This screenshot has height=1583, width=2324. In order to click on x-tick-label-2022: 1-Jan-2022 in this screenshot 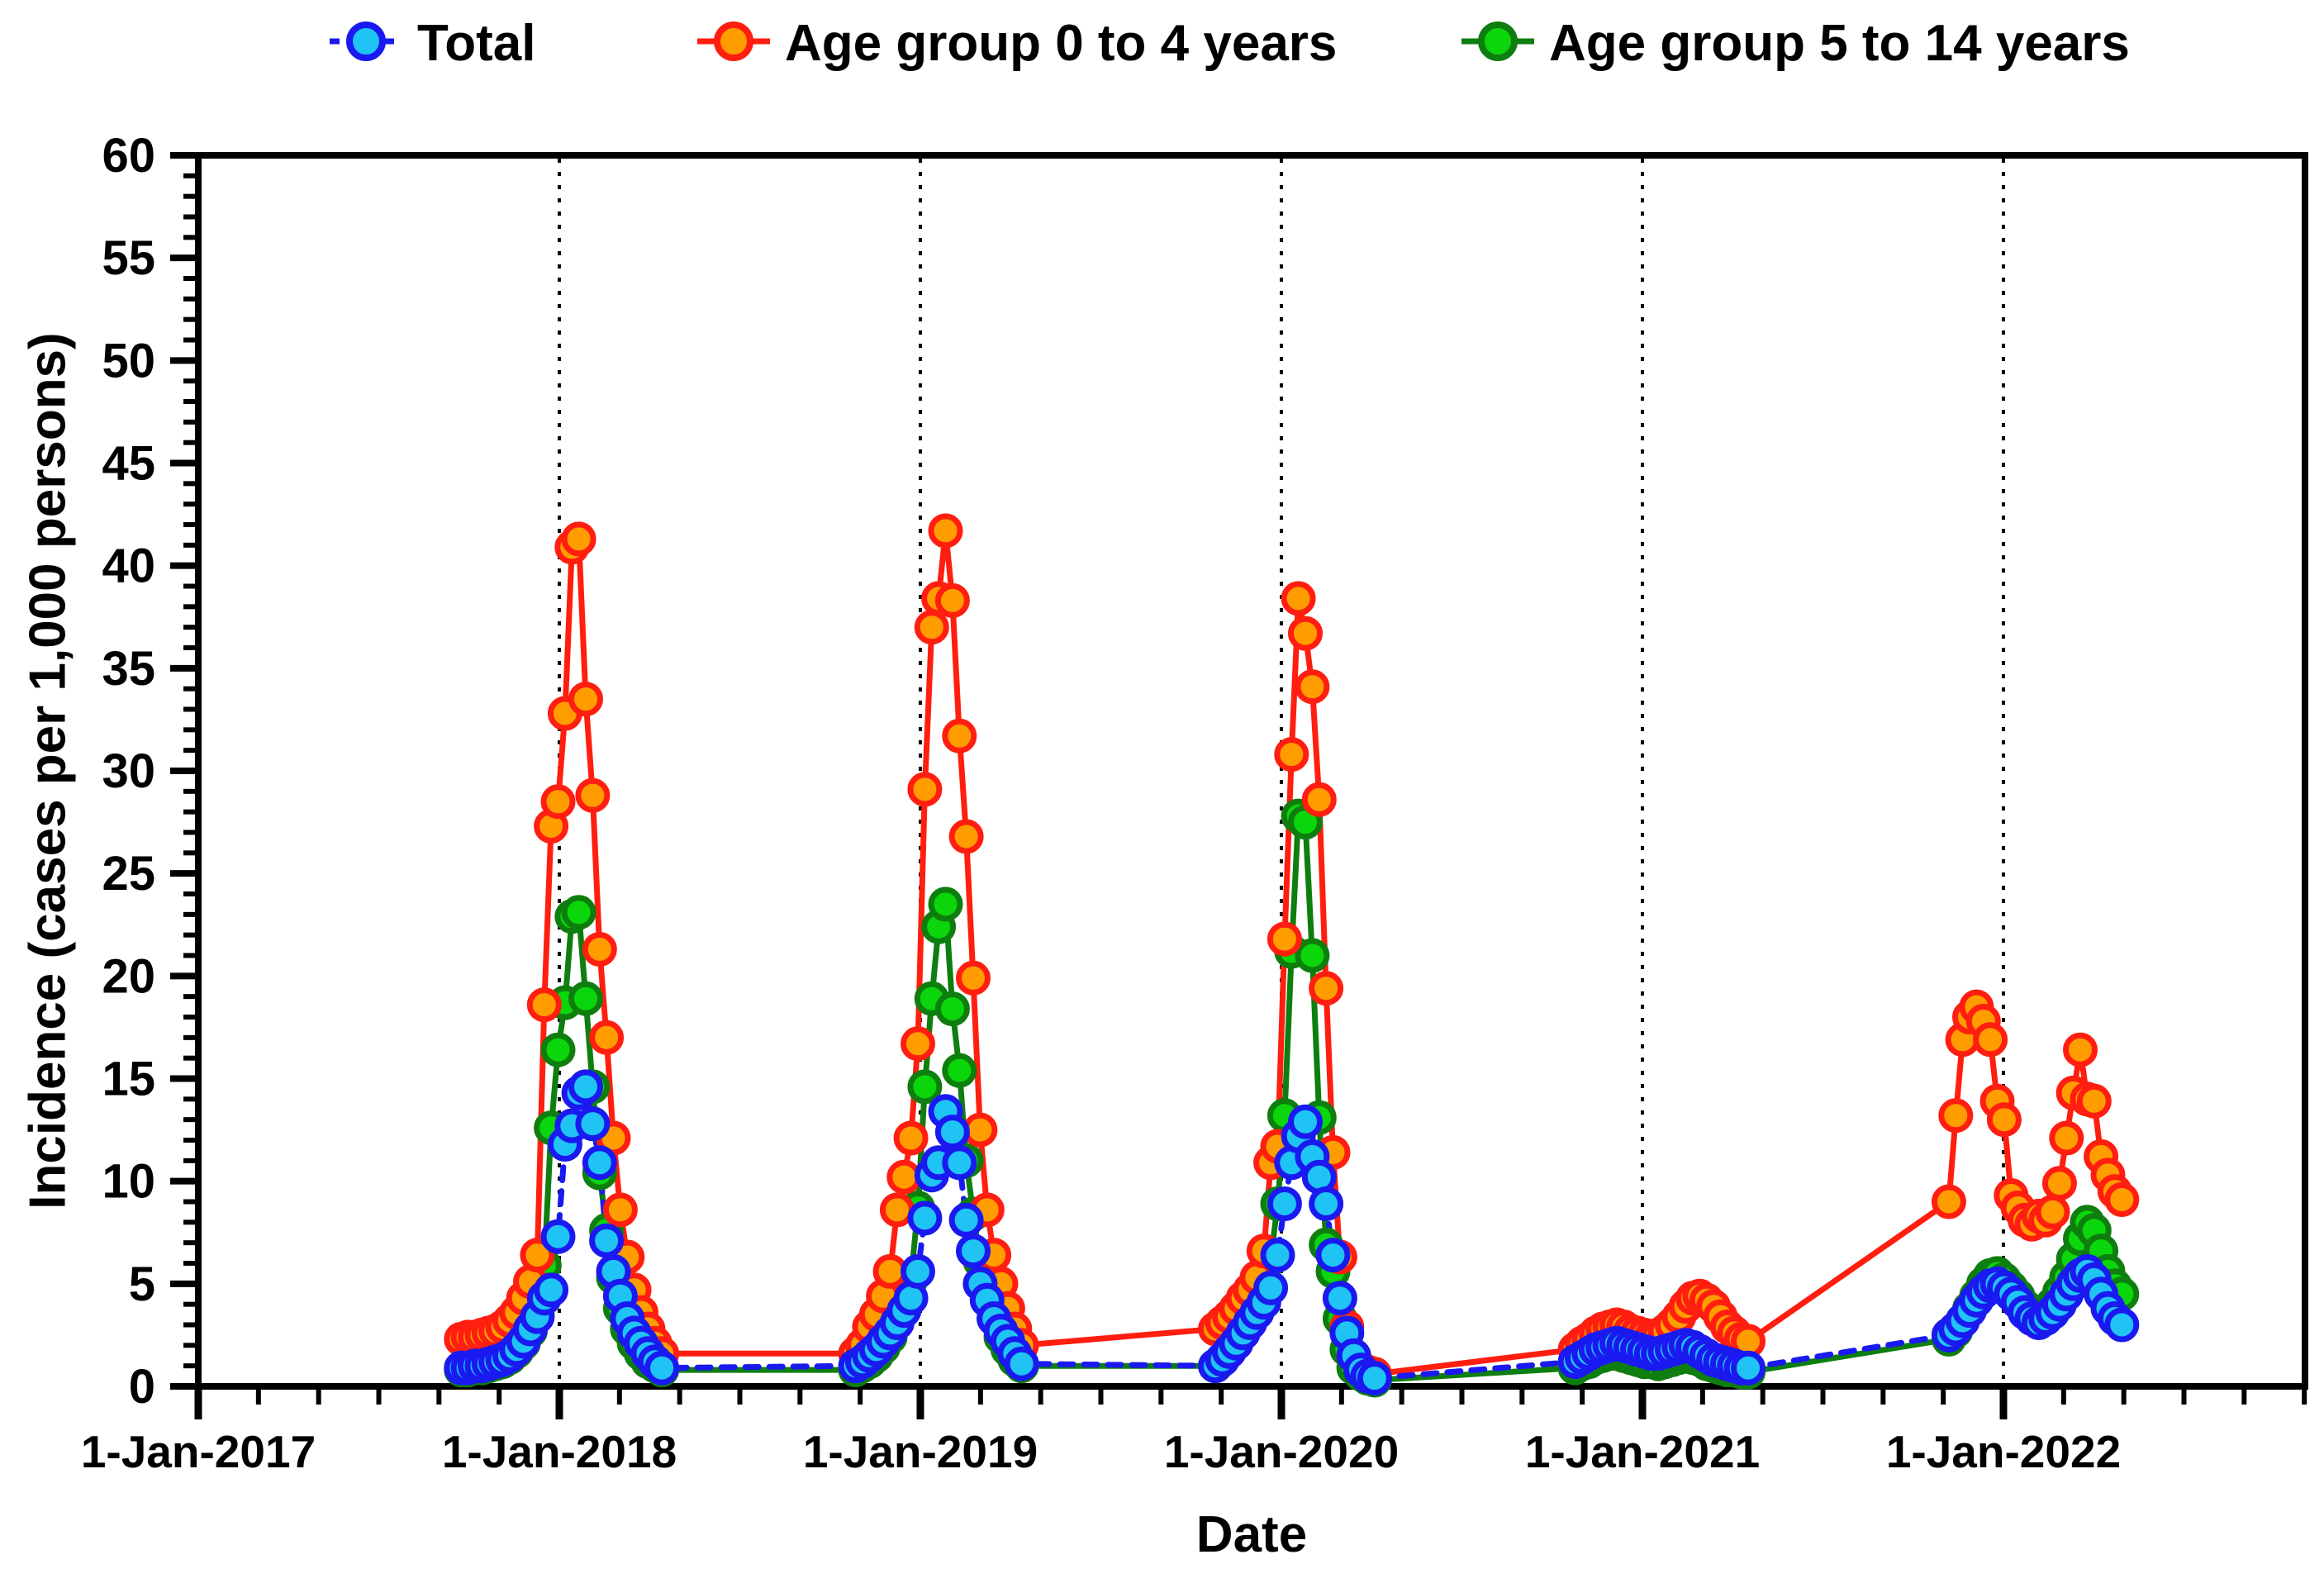, I will do `click(2003, 1451)`.